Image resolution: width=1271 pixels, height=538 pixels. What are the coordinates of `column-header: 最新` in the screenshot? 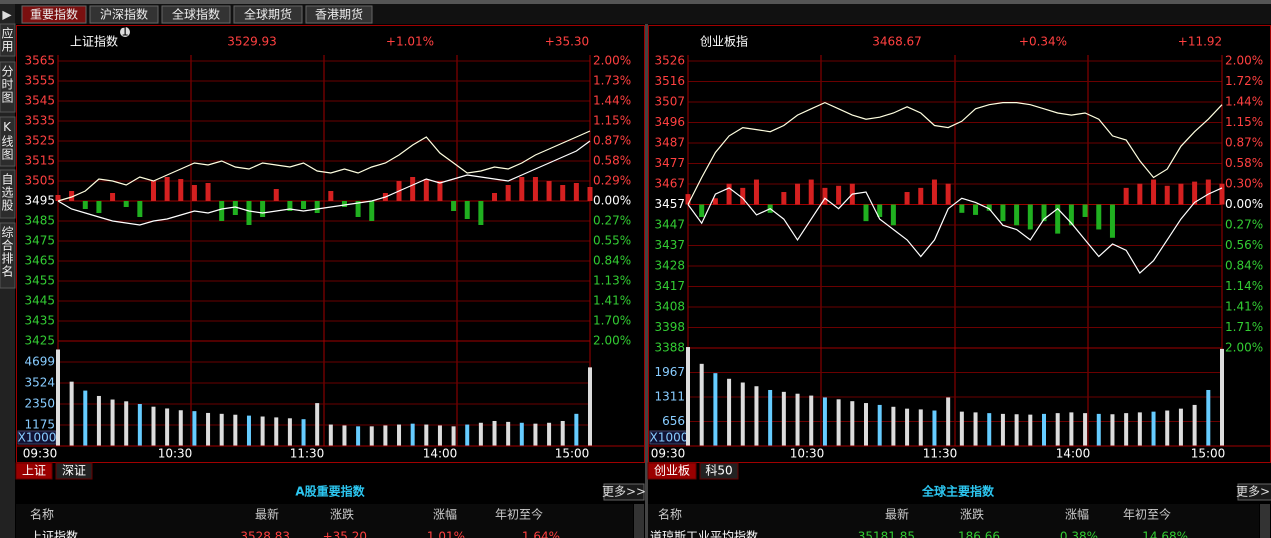 It's located at (897, 514).